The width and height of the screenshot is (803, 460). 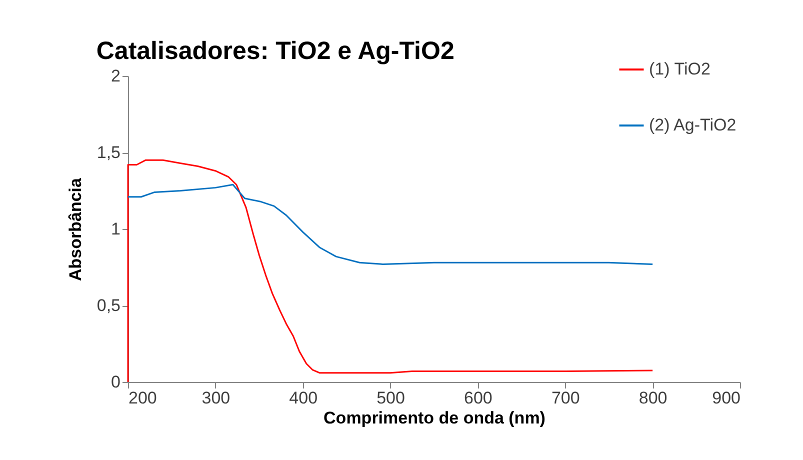 What do you see at coordinates (115, 229) in the screenshot?
I see `y-tick-label: 1` at bounding box center [115, 229].